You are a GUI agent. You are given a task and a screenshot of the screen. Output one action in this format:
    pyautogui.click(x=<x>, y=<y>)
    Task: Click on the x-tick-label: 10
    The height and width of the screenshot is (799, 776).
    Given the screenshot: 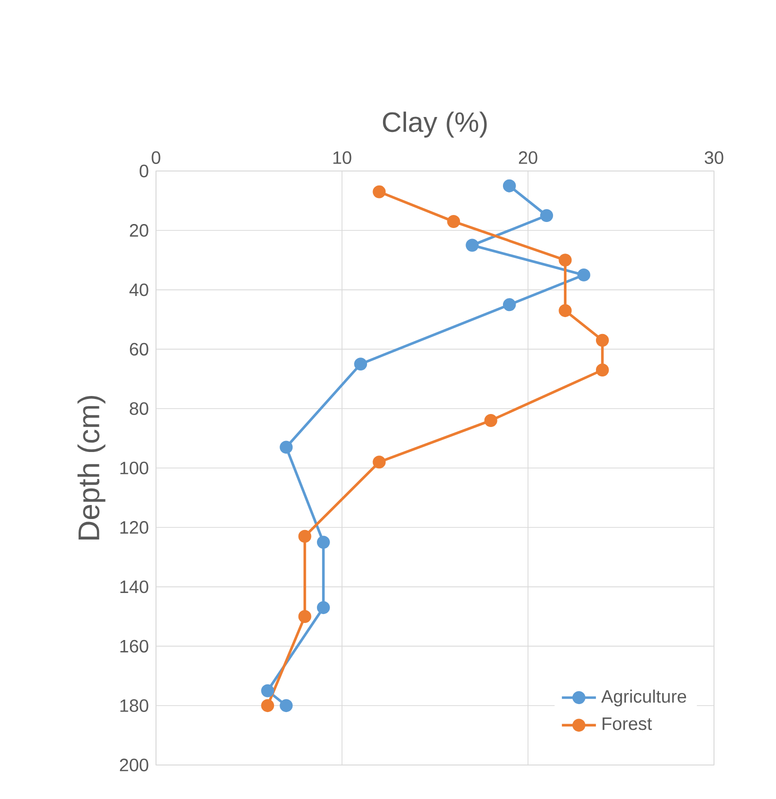 What is the action you would take?
    pyautogui.click(x=342, y=157)
    